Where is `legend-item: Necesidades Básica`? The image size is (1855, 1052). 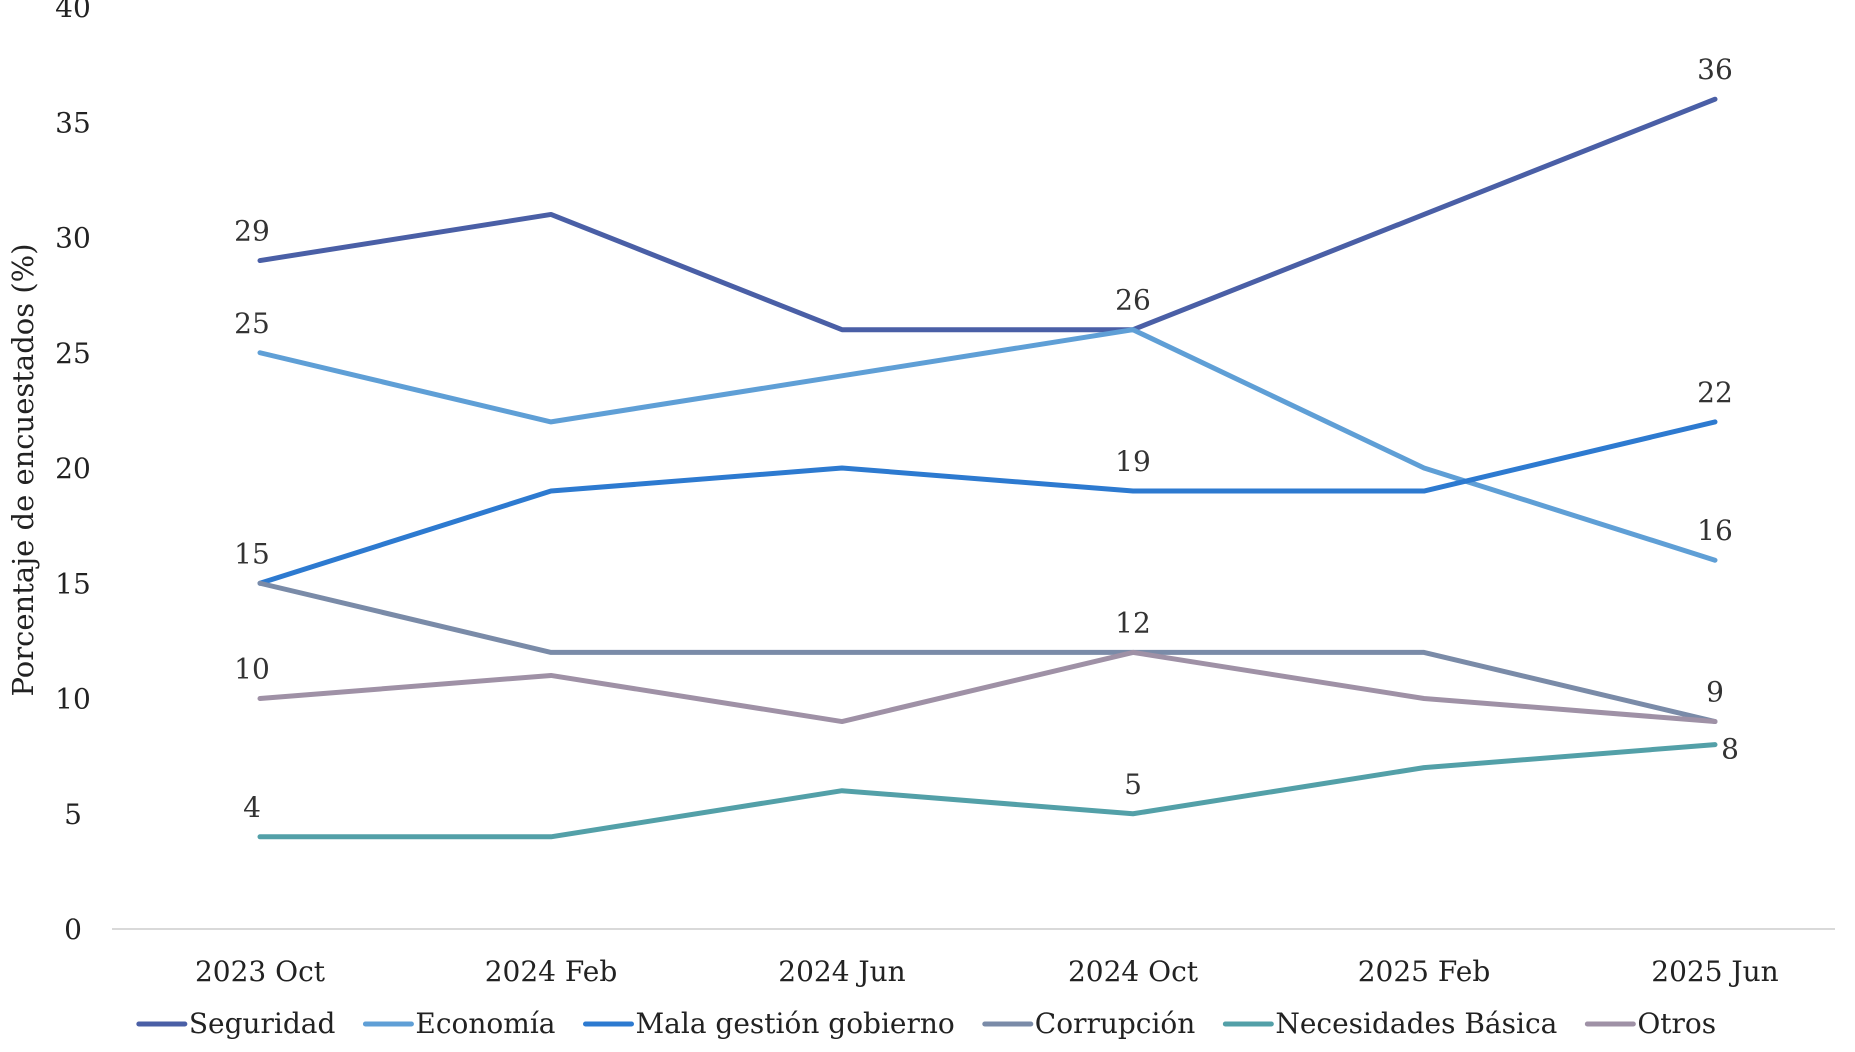
legend-item: Necesidades Básica is located at coordinates (1389, 1023).